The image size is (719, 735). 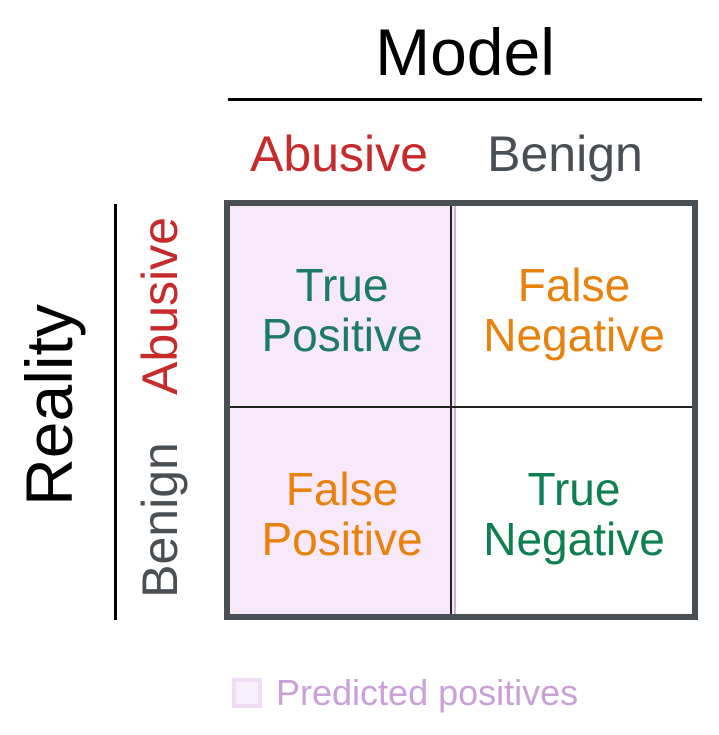 I want to click on legend-swatch, so click(x=247, y=693).